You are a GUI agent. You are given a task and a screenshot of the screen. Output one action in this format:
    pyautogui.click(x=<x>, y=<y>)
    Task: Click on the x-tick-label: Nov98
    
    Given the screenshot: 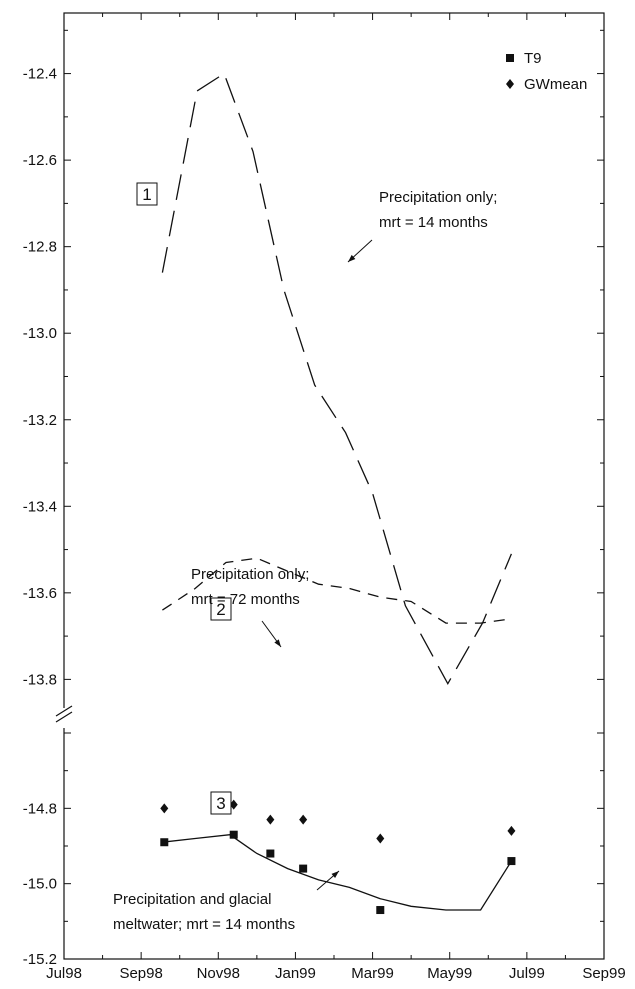 What is the action you would take?
    pyautogui.click(x=218, y=973)
    